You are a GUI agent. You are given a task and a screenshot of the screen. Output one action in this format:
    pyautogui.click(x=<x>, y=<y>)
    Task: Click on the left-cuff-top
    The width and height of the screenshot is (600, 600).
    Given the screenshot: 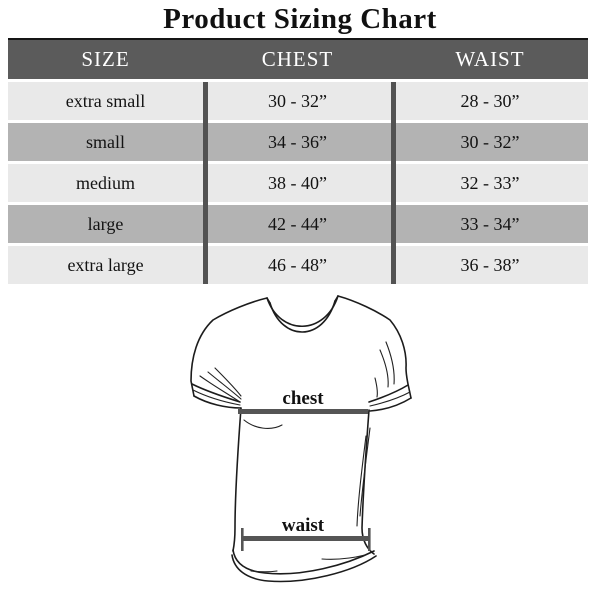 What is the action you would take?
    pyautogui.click(x=216, y=393)
    